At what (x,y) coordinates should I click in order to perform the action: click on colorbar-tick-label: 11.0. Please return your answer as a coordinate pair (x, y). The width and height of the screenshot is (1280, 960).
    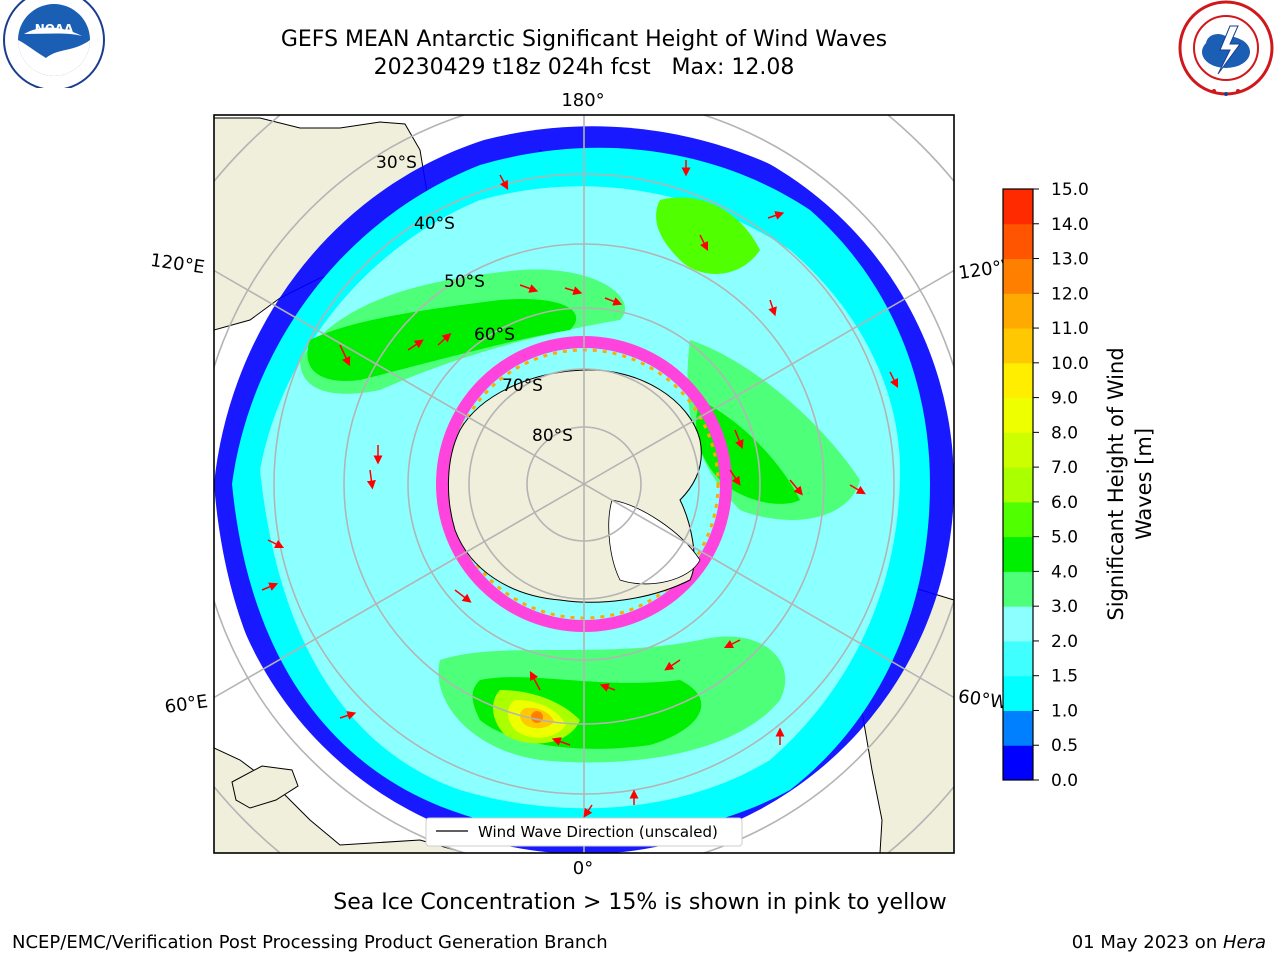
    Looking at the image, I should click on (1070, 329).